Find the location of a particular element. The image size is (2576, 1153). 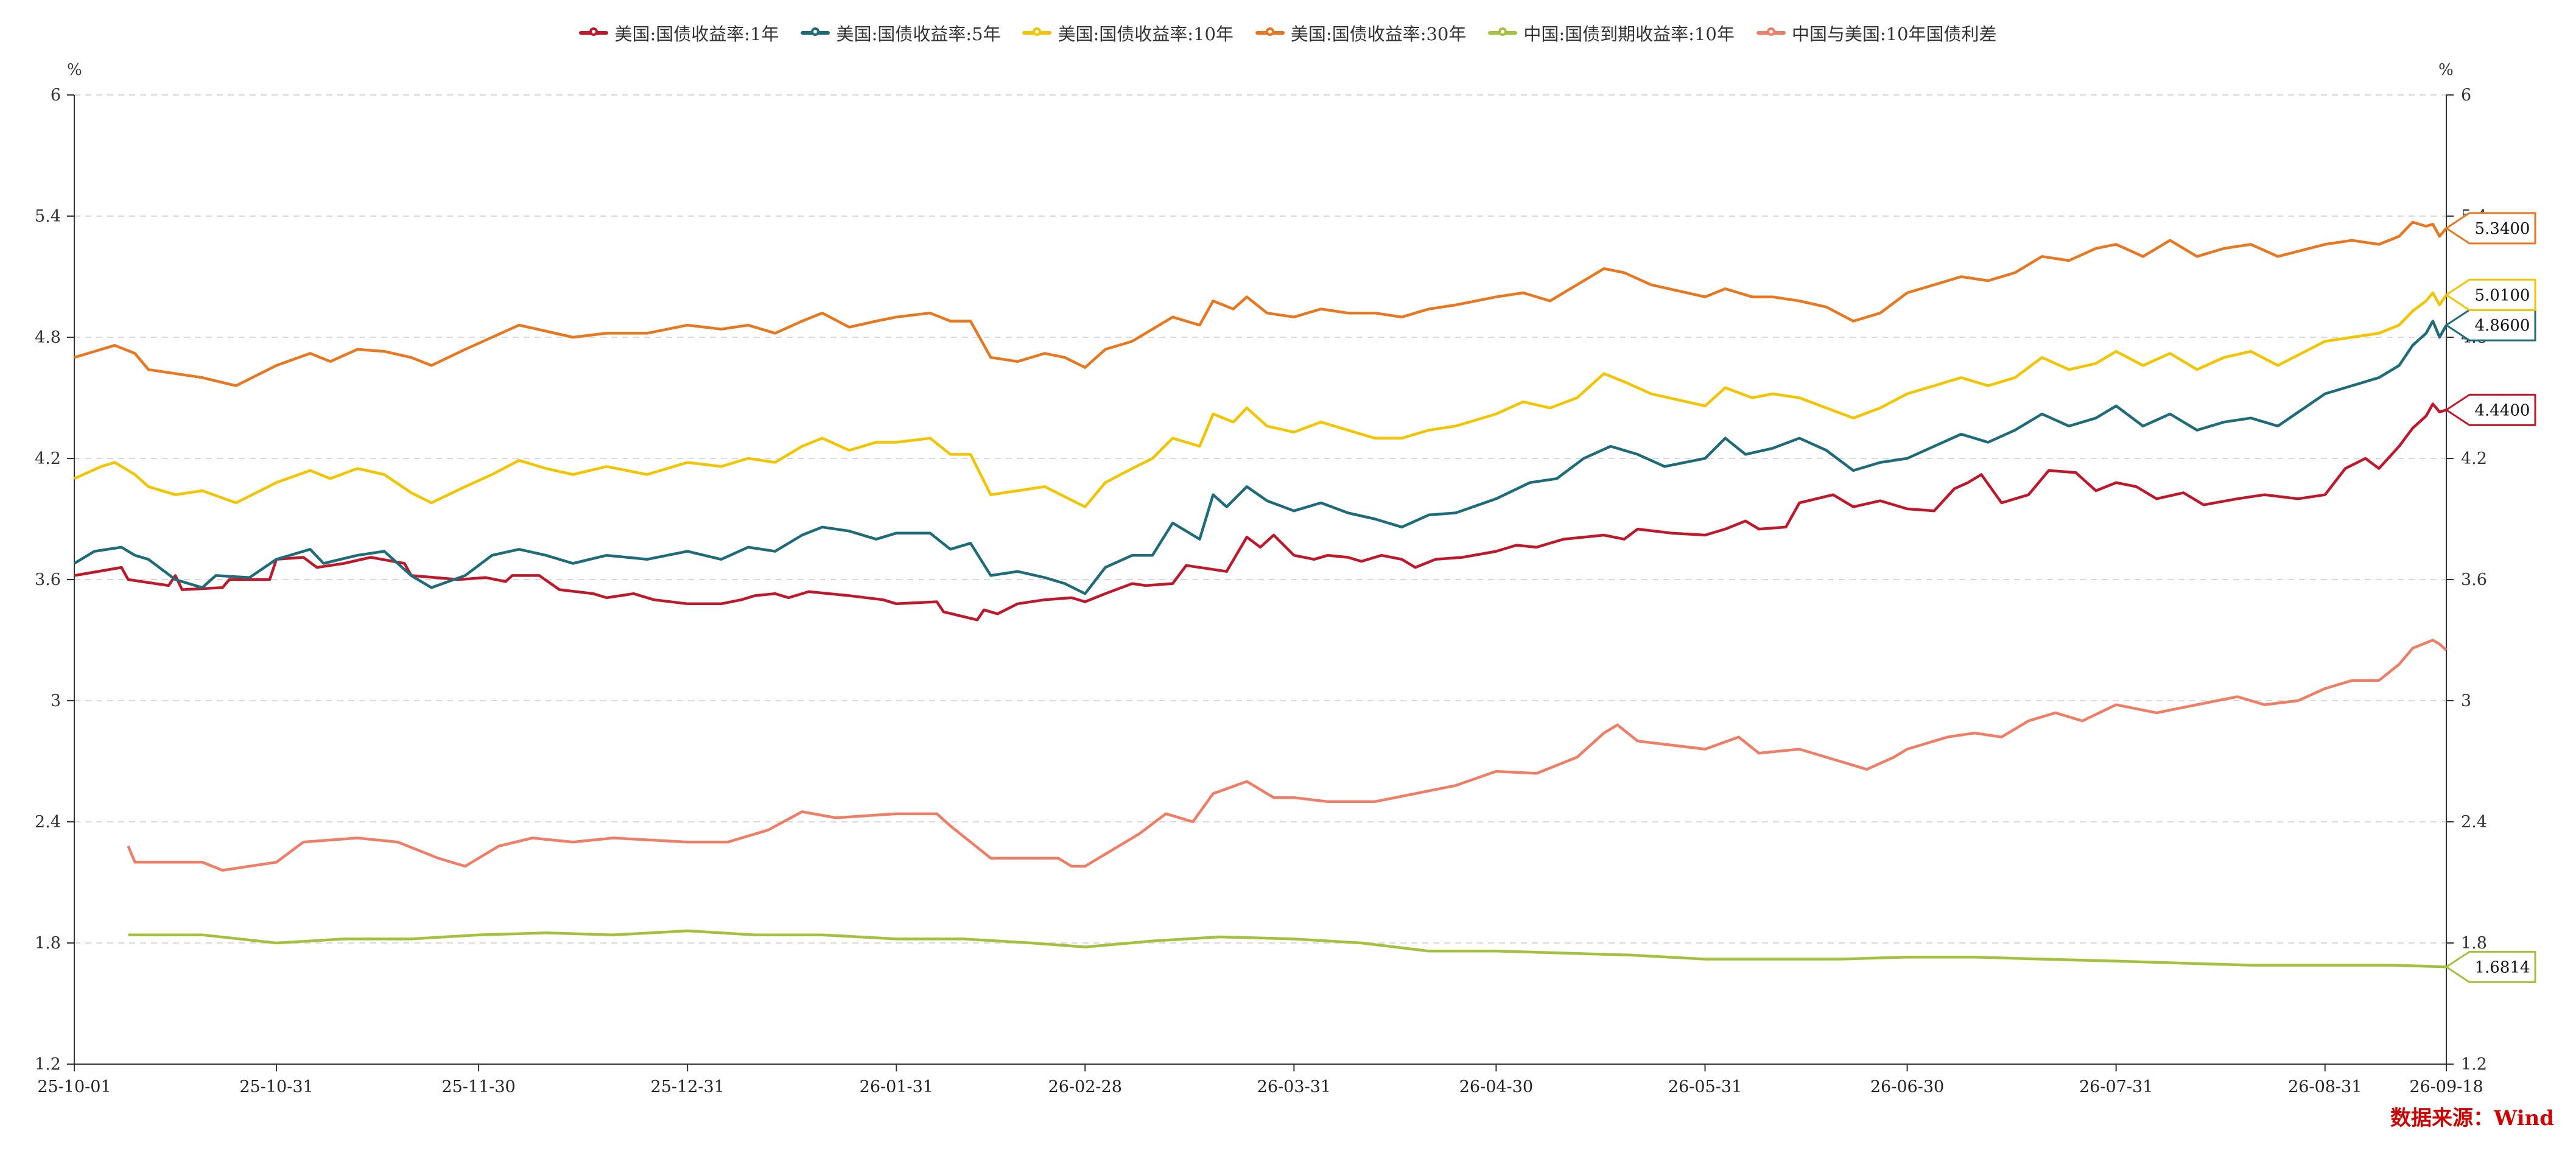

legend-item-3: 美国:国债收益率:10年 is located at coordinates (1128, 33).